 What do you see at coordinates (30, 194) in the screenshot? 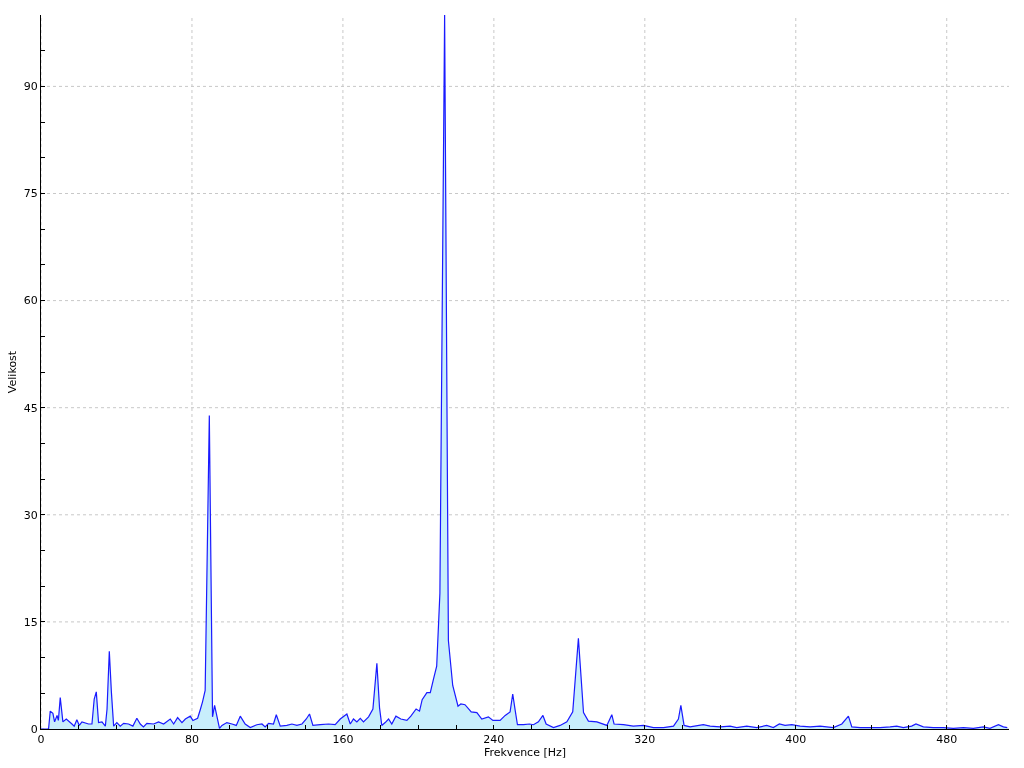
I see `y-tick-label: 75` at bounding box center [30, 194].